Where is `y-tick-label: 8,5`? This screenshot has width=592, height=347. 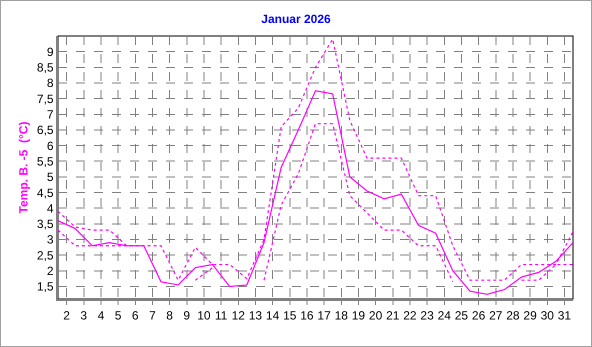
y-tick-label: 8,5 is located at coordinates (45, 67).